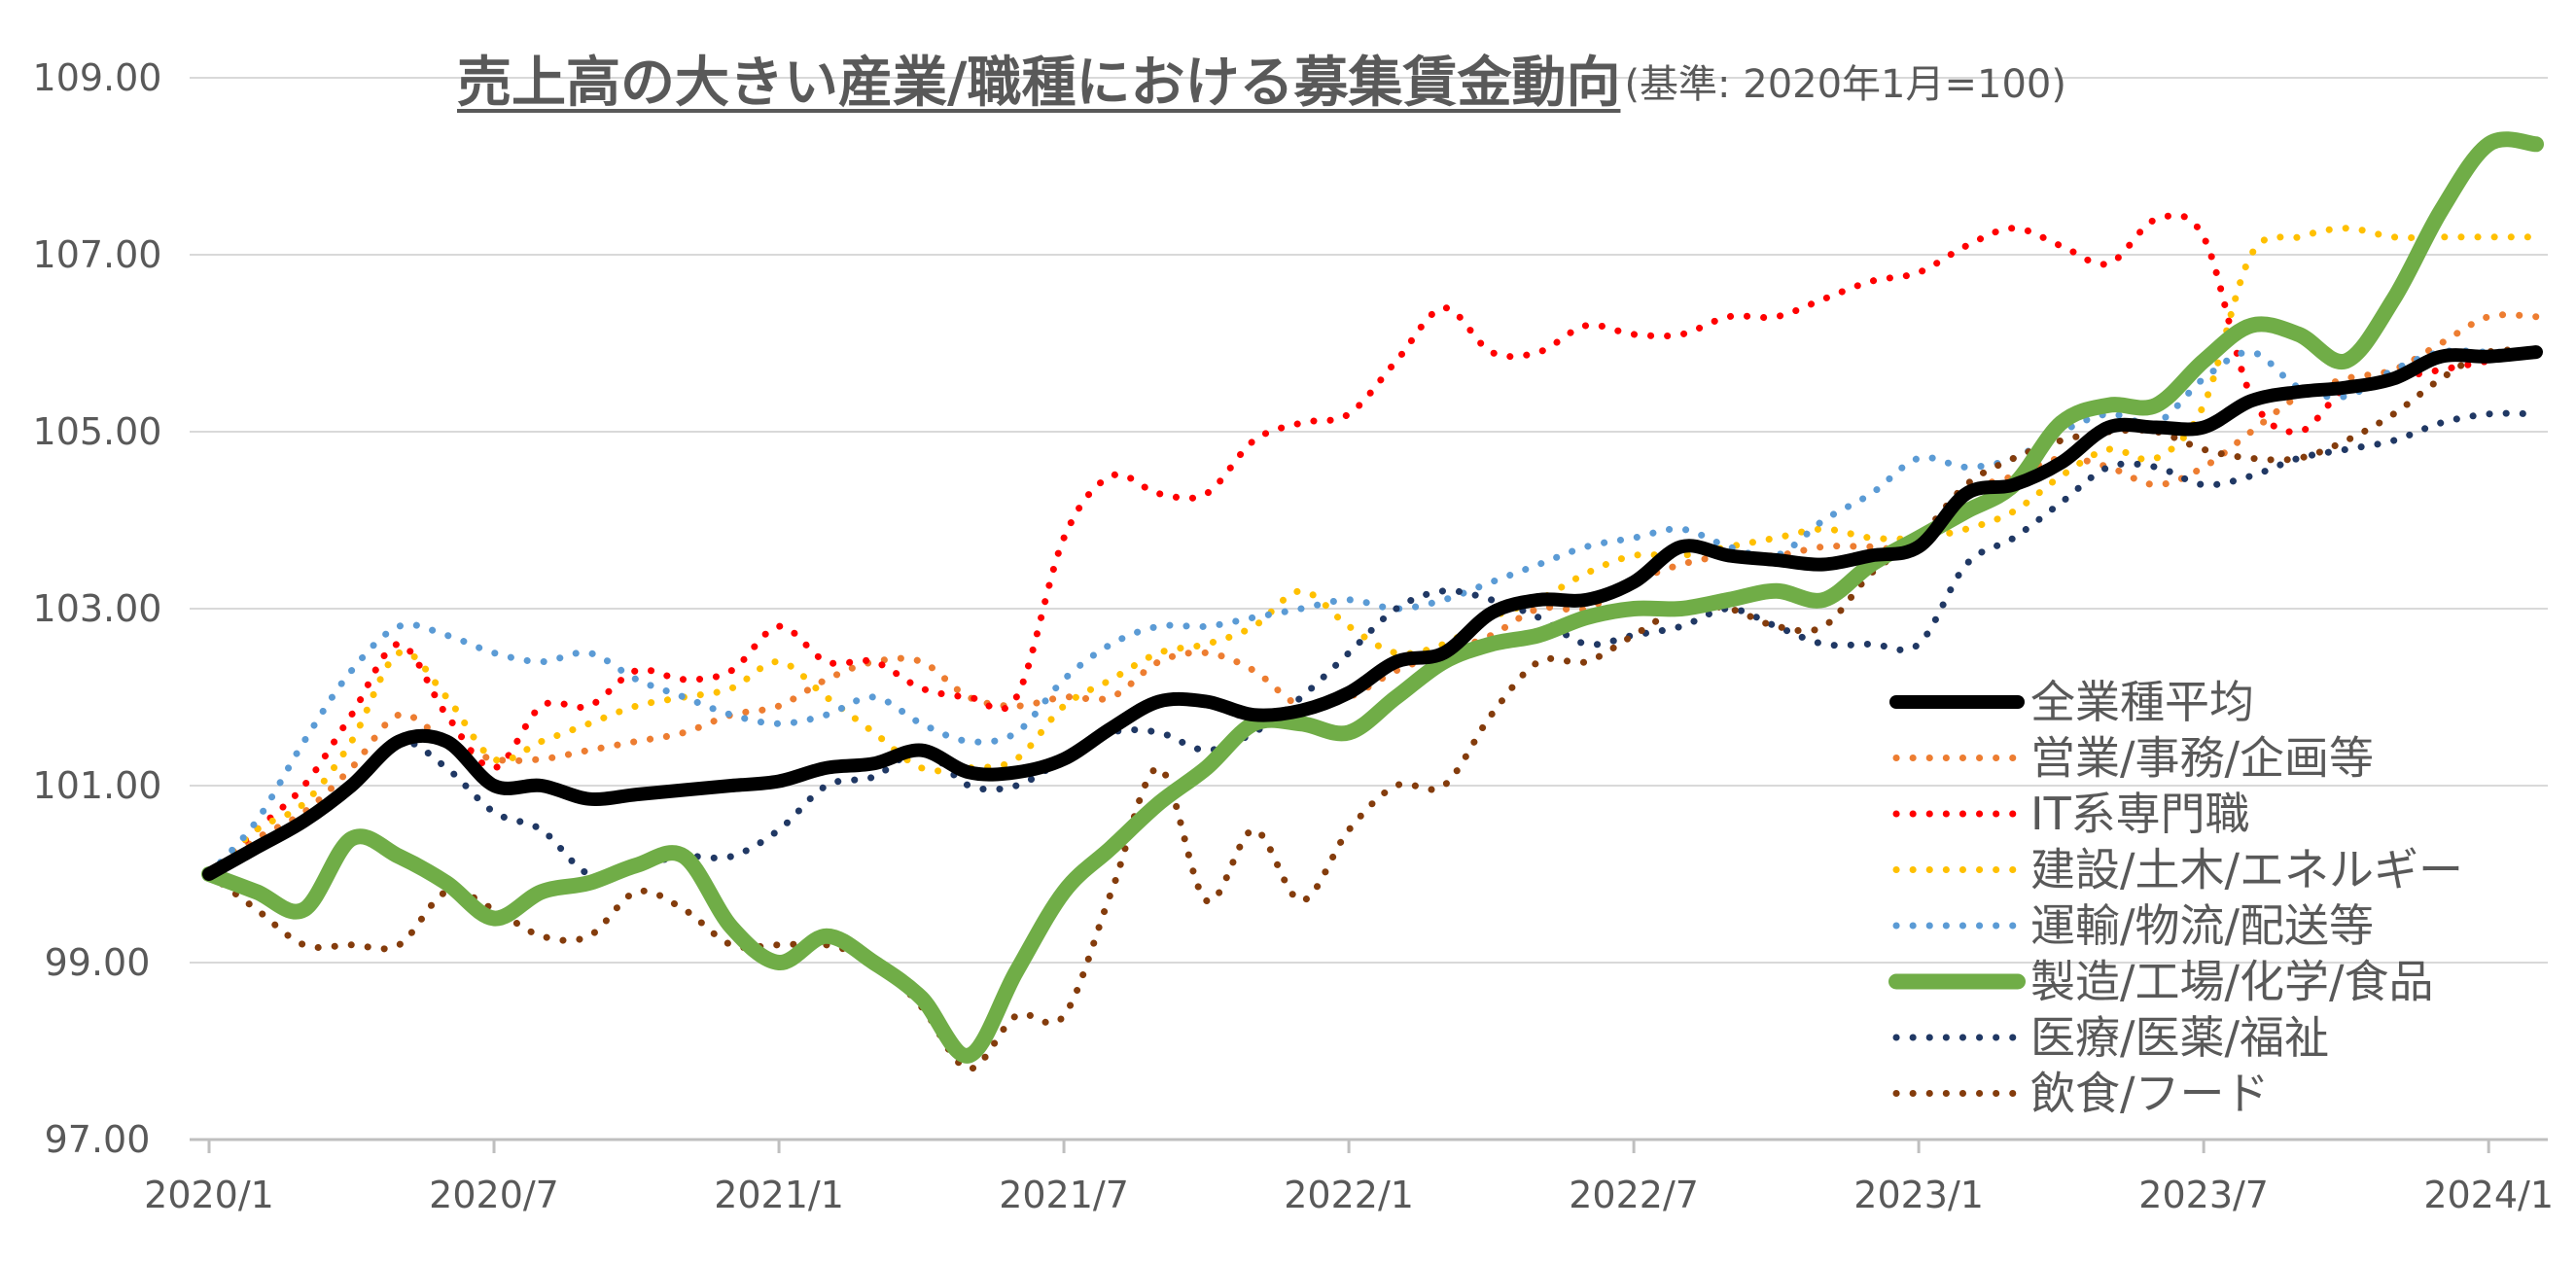 The image size is (2576, 1264). Describe the element at coordinates (2232, 982) in the screenshot. I see `legend-label: 製造/工場/化学/食品` at that location.